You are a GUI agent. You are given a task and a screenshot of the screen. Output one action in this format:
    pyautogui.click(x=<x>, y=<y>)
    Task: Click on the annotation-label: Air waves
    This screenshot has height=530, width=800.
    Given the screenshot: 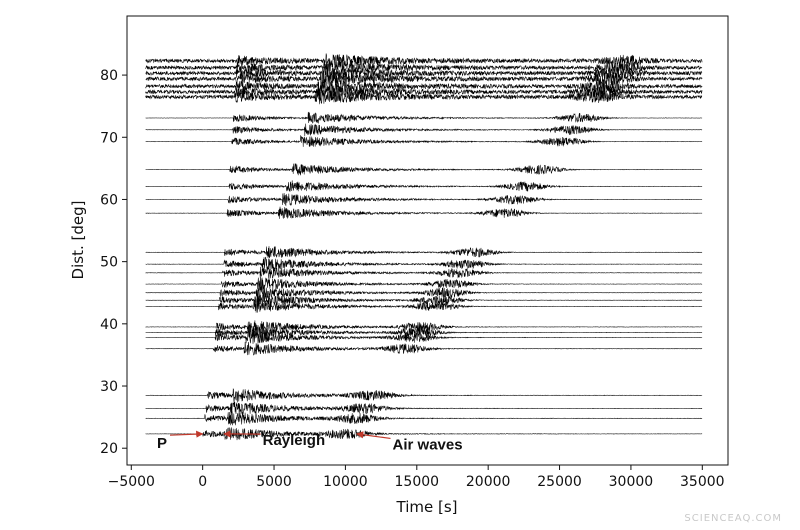 What is the action you would take?
    pyautogui.click(x=428, y=444)
    